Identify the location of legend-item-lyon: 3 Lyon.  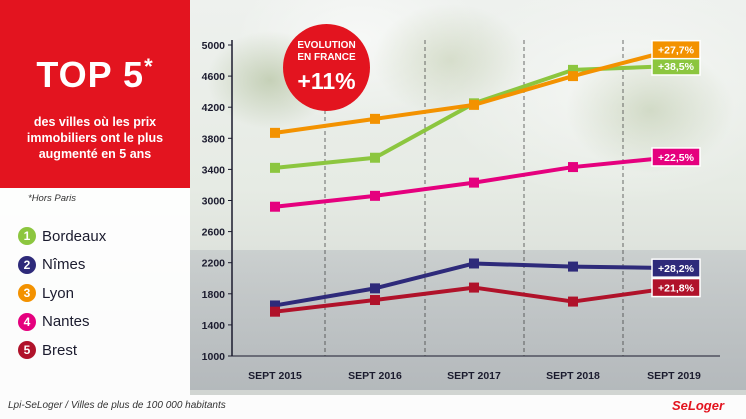
(46, 293).